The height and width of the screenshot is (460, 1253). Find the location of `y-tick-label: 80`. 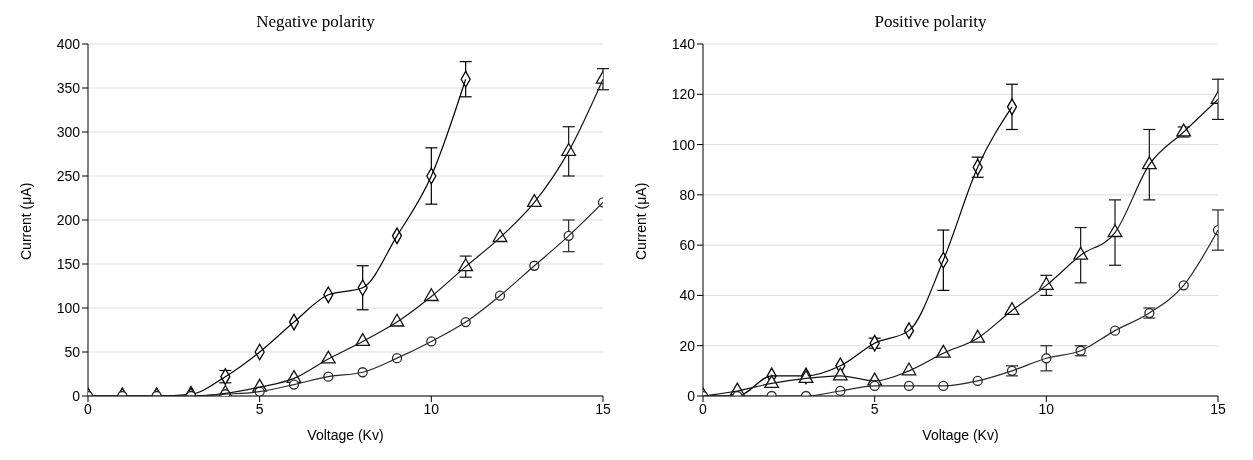

y-tick-label: 80 is located at coordinates (687, 194).